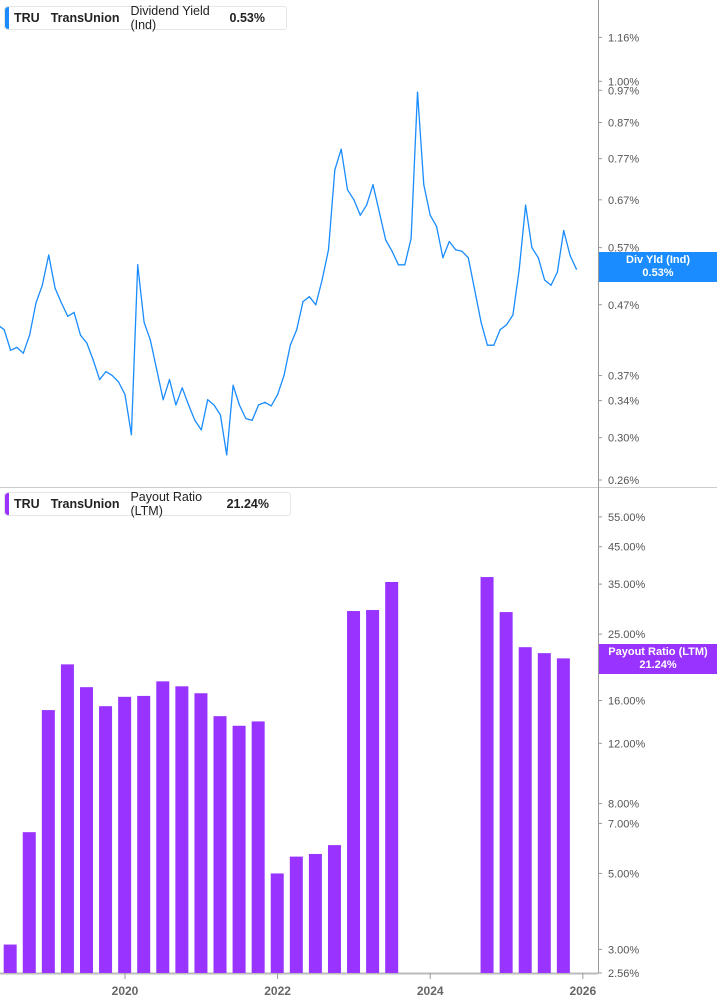 The image size is (717, 1005). Describe the element at coordinates (623, 950) in the screenshot. I see `y-tick-label: 3.00%` at that location.